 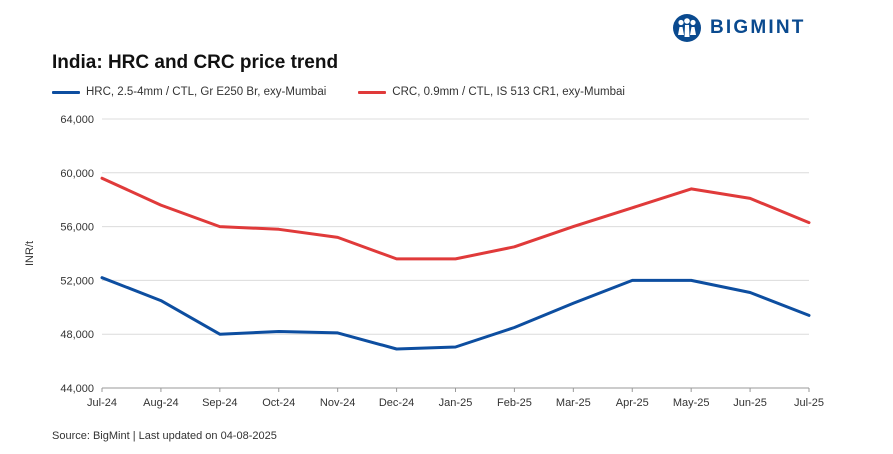 What do you see at coordinates (77, 281) in the screenshot?
I see `y-tick-label: 52,000` at bounding box center [77, 281].